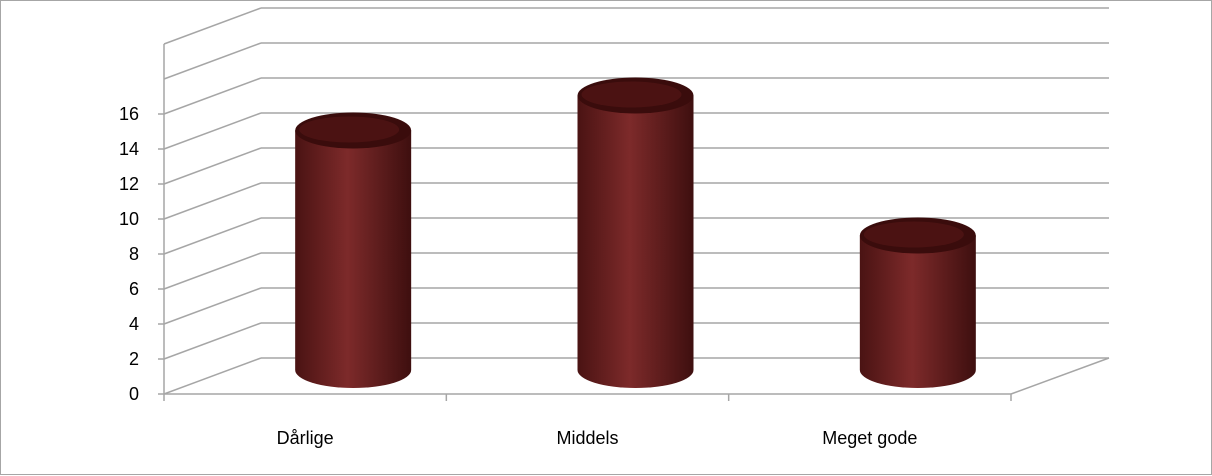 The height and width of the screenshot is (476, 1212). I want to click on y-tick-label: 10, so click(129, 219).